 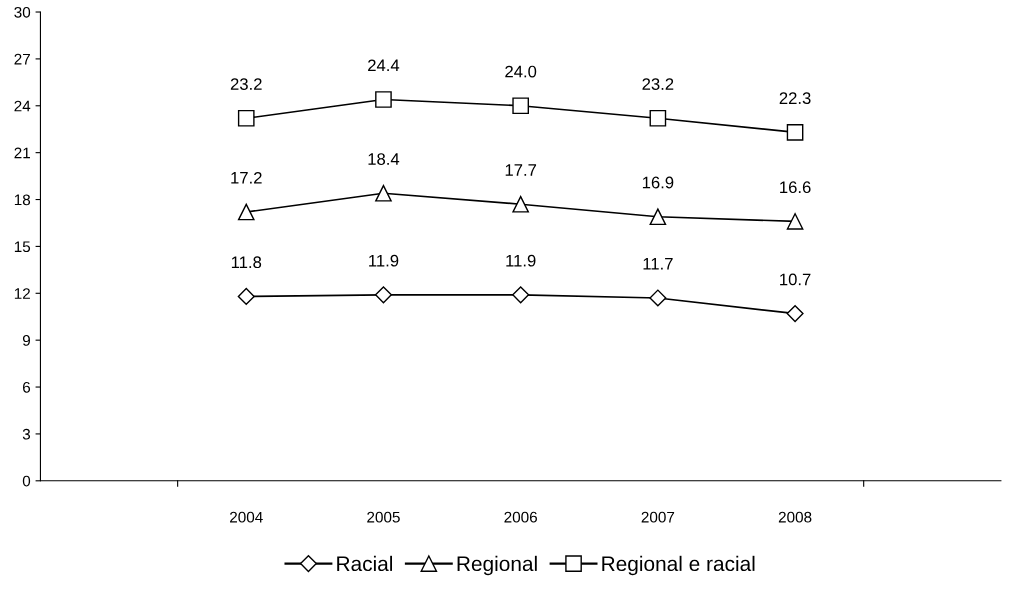 What do you see at coordinates (384, 65) in the screenshot?
I see `data-label: 24.4` at bounding box center [384, 65].